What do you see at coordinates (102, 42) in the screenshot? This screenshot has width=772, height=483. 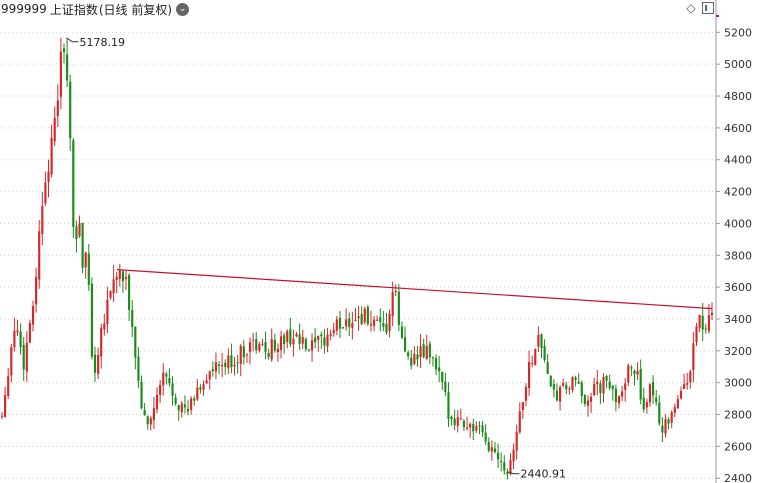 I see `high-annotation: 5178.19` at bounding box center [102, 42].